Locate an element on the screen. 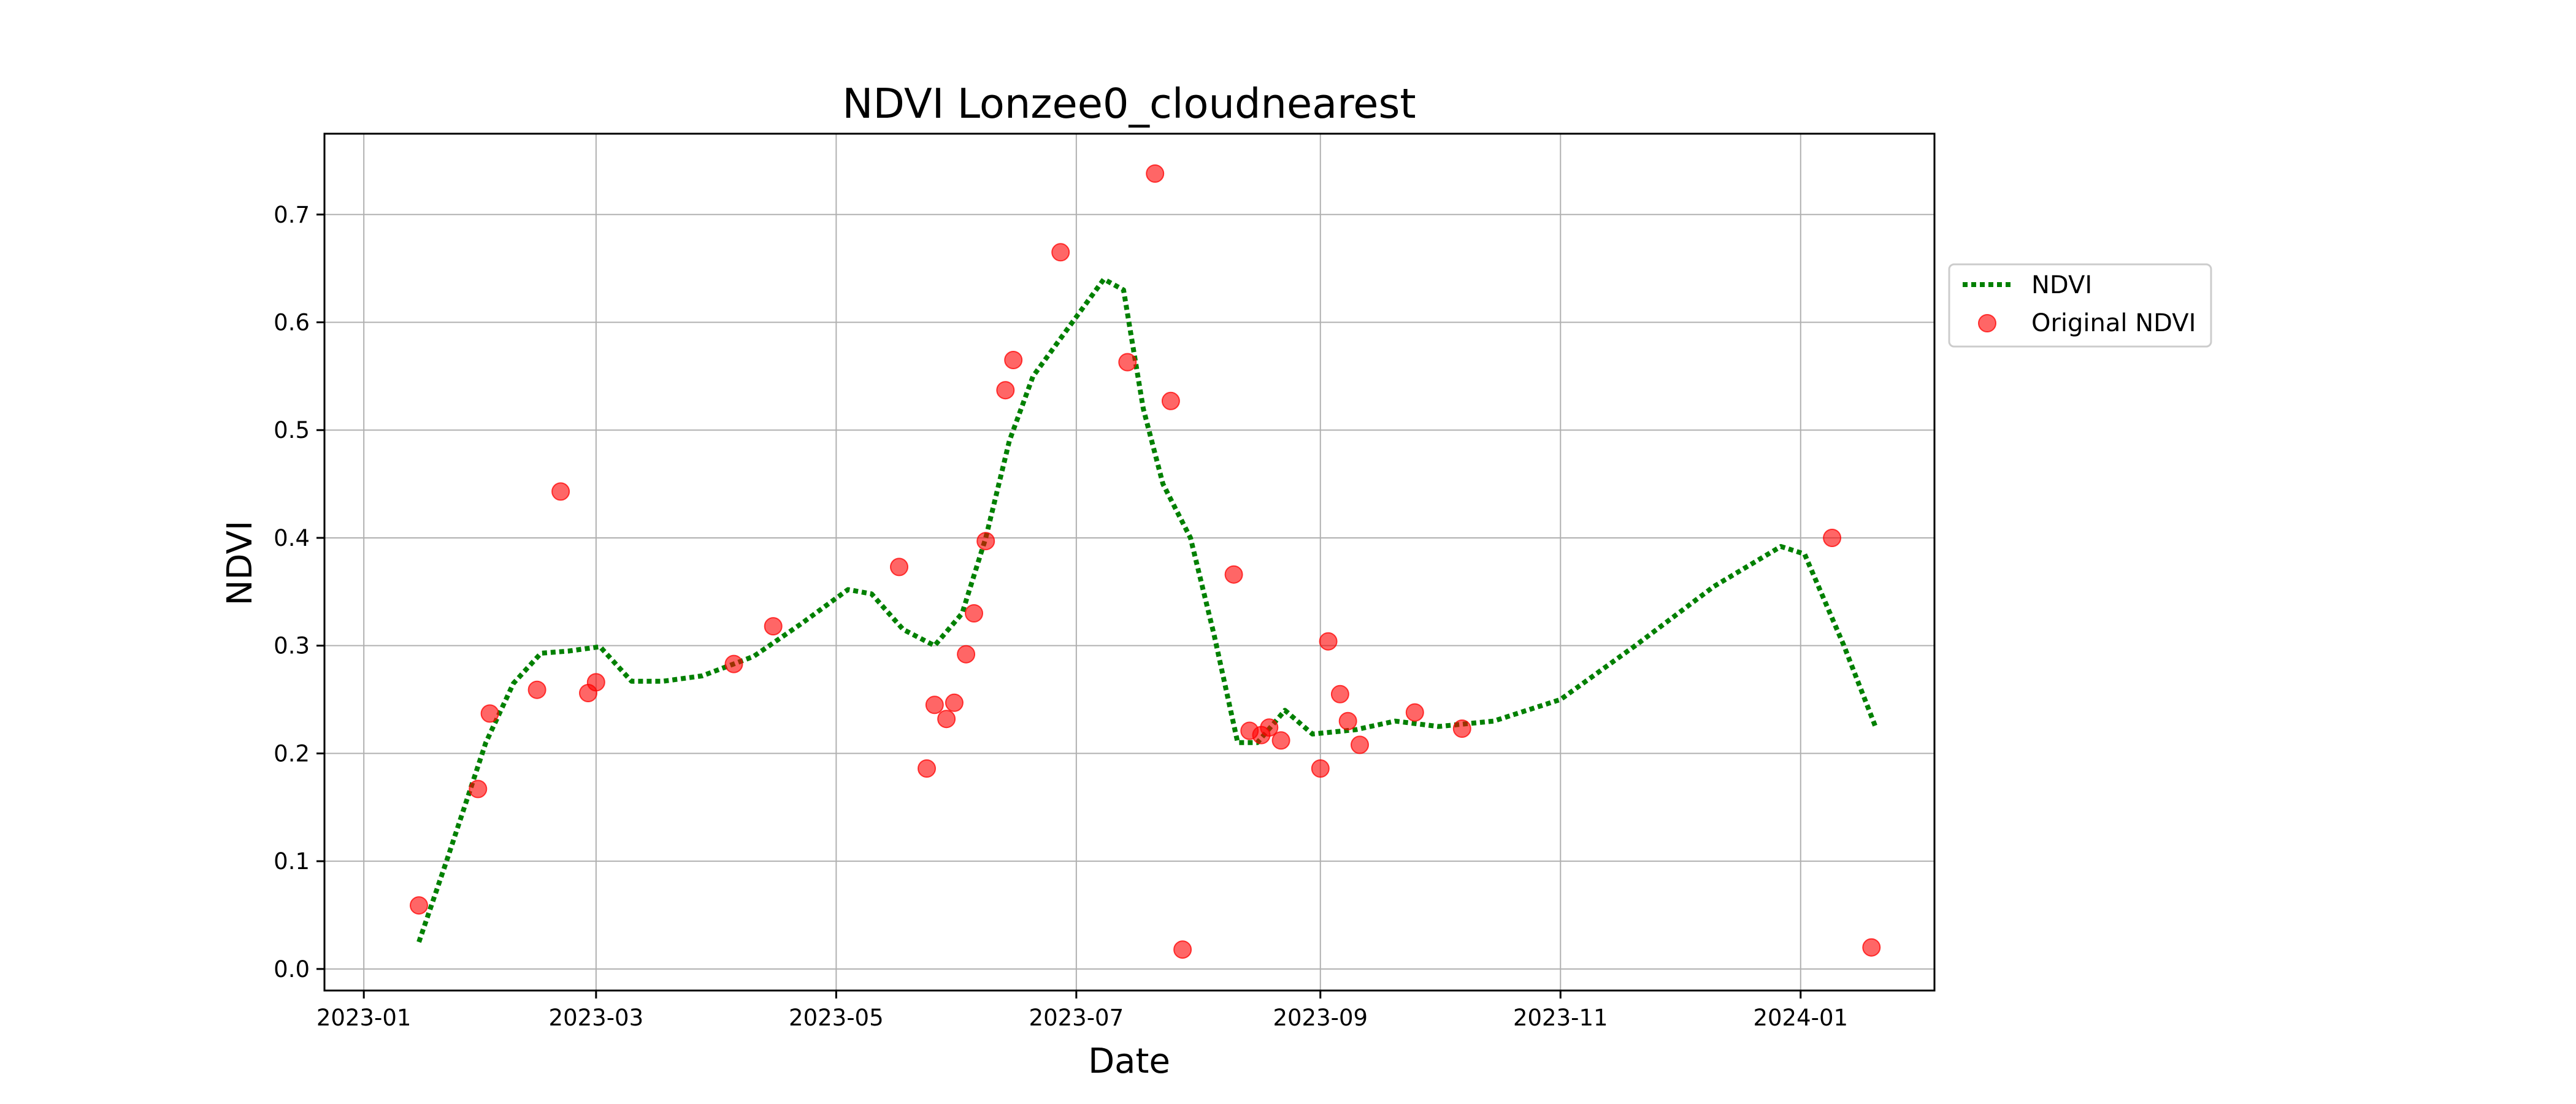 This screenshot has height=1104, width=2576. y-tick-label: 0.6 is located at coordinates (292, 323).